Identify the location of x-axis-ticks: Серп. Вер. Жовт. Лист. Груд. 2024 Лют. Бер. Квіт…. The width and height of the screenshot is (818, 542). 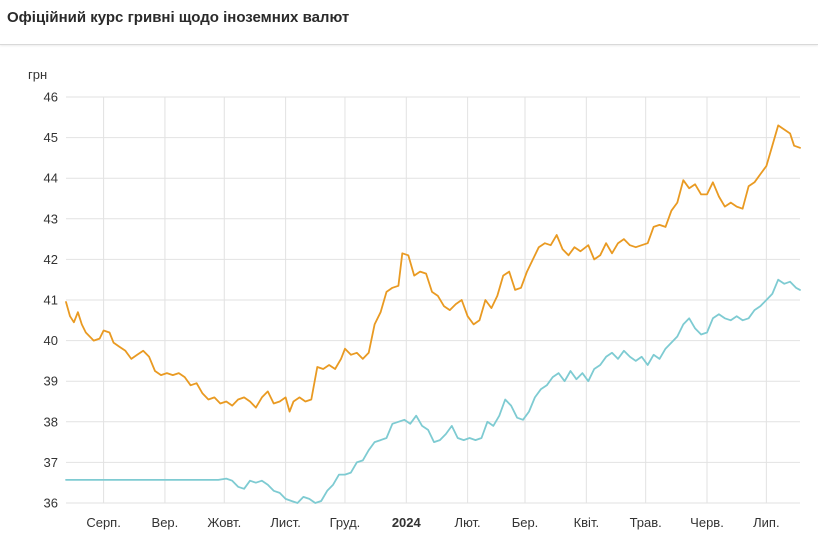
(432, 522).